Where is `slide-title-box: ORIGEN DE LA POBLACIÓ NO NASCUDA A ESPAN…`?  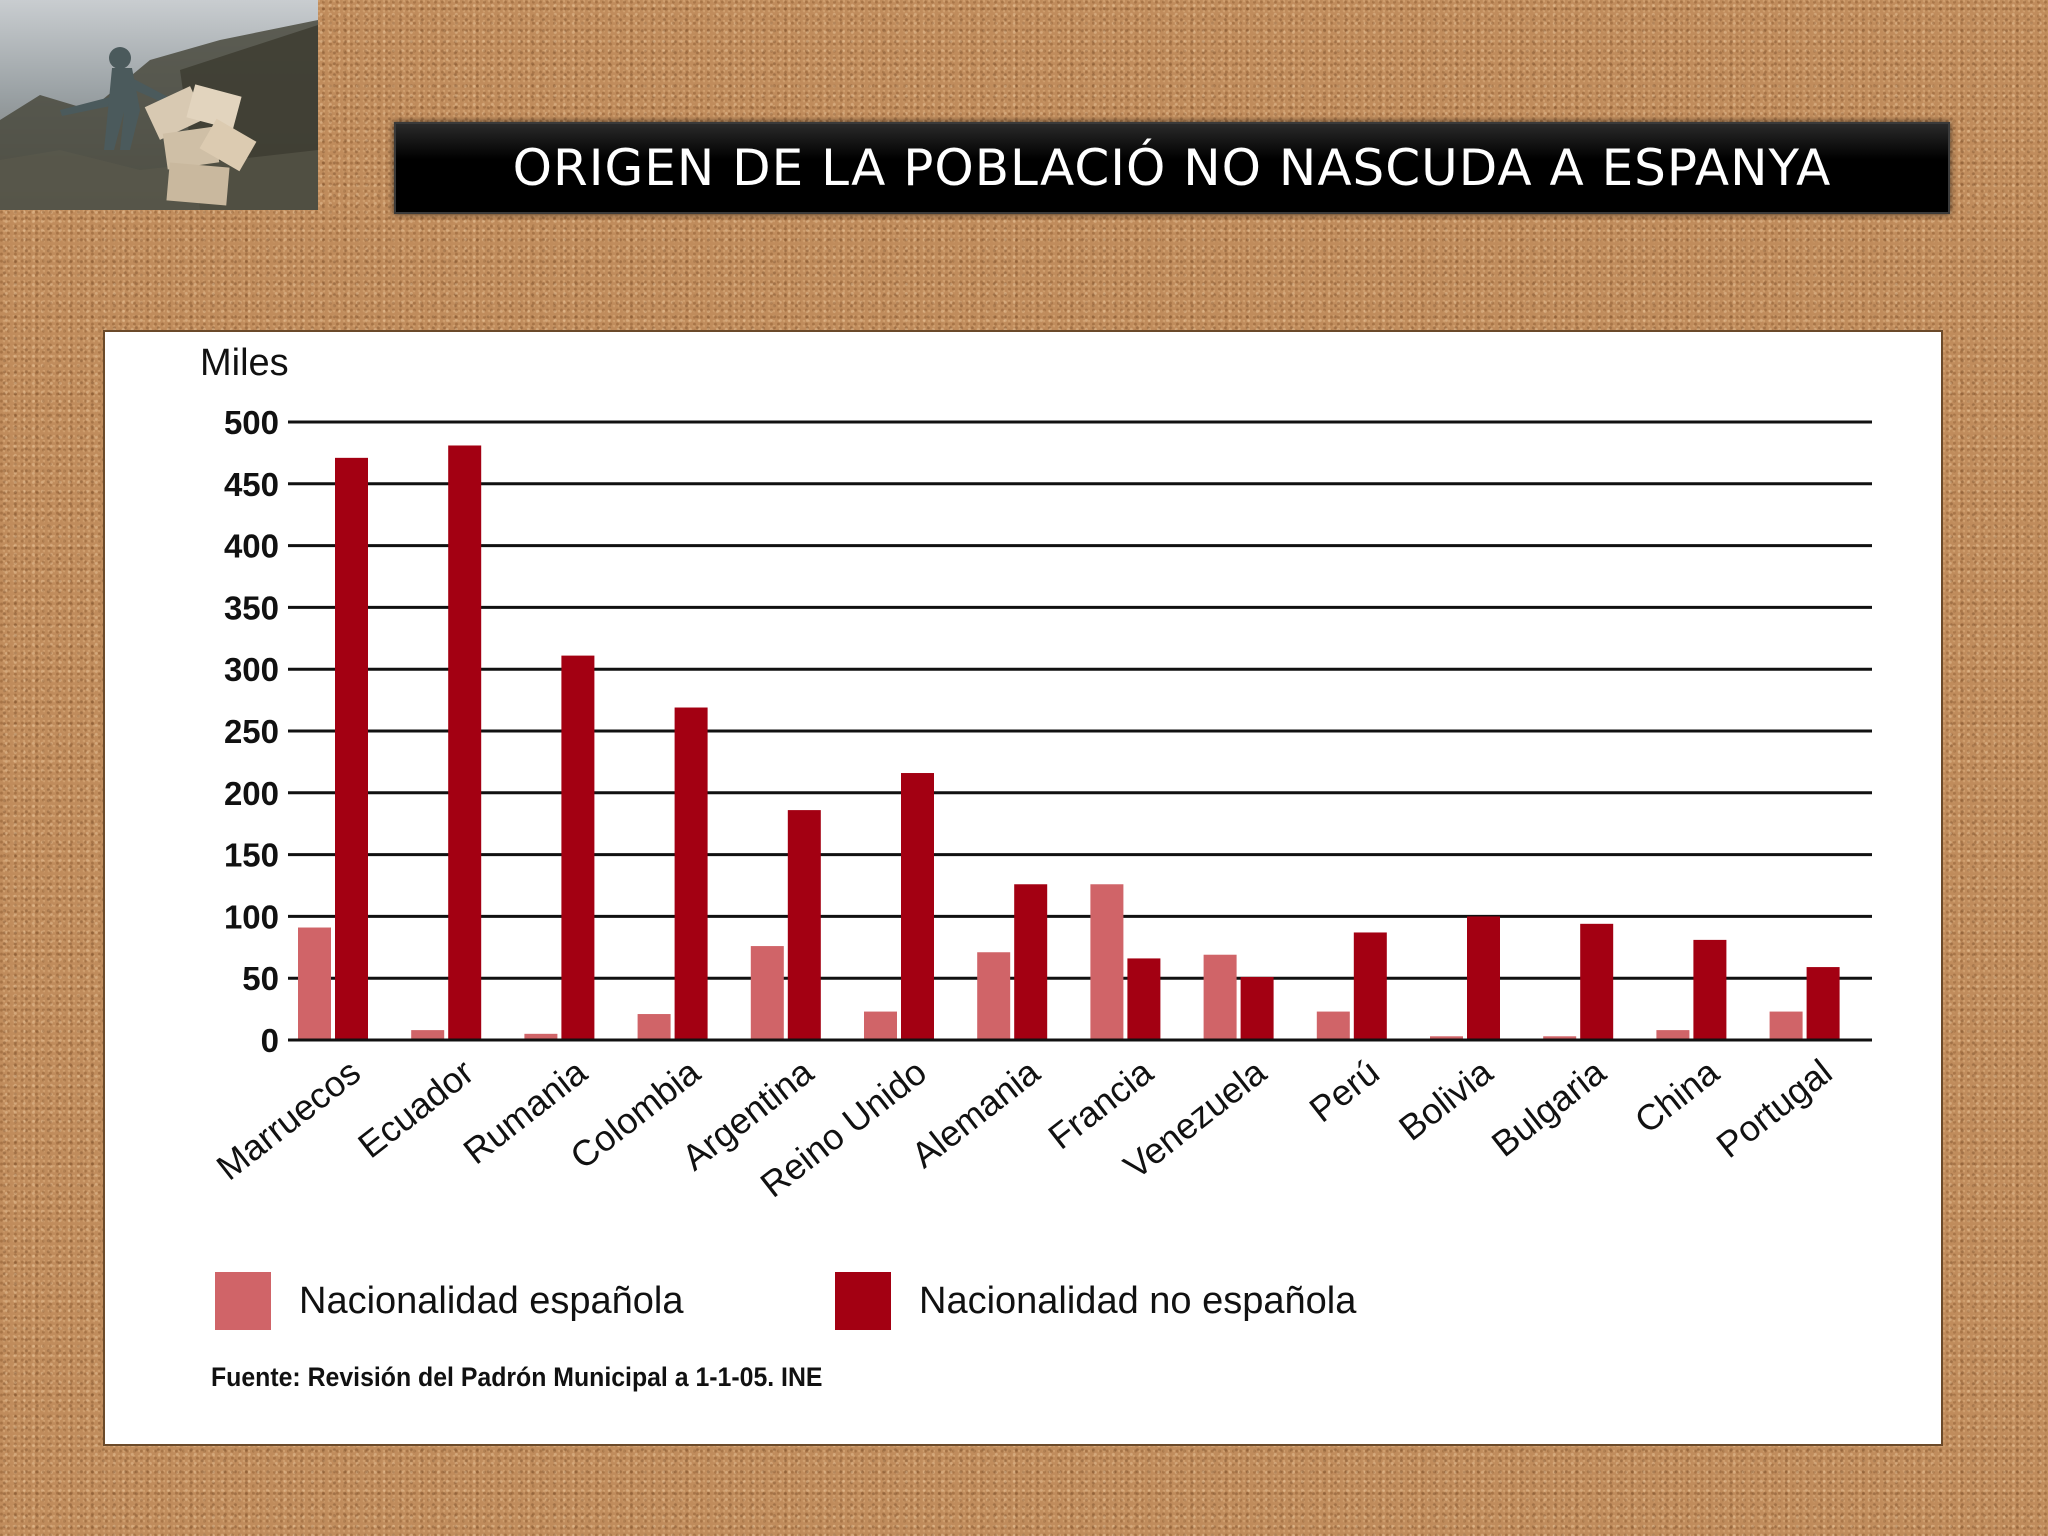 slide-title-box: ORIGEN DE LA POBLACIÓ NO NASCUDA A ESPAN… is located at coordinates (1172, 168).